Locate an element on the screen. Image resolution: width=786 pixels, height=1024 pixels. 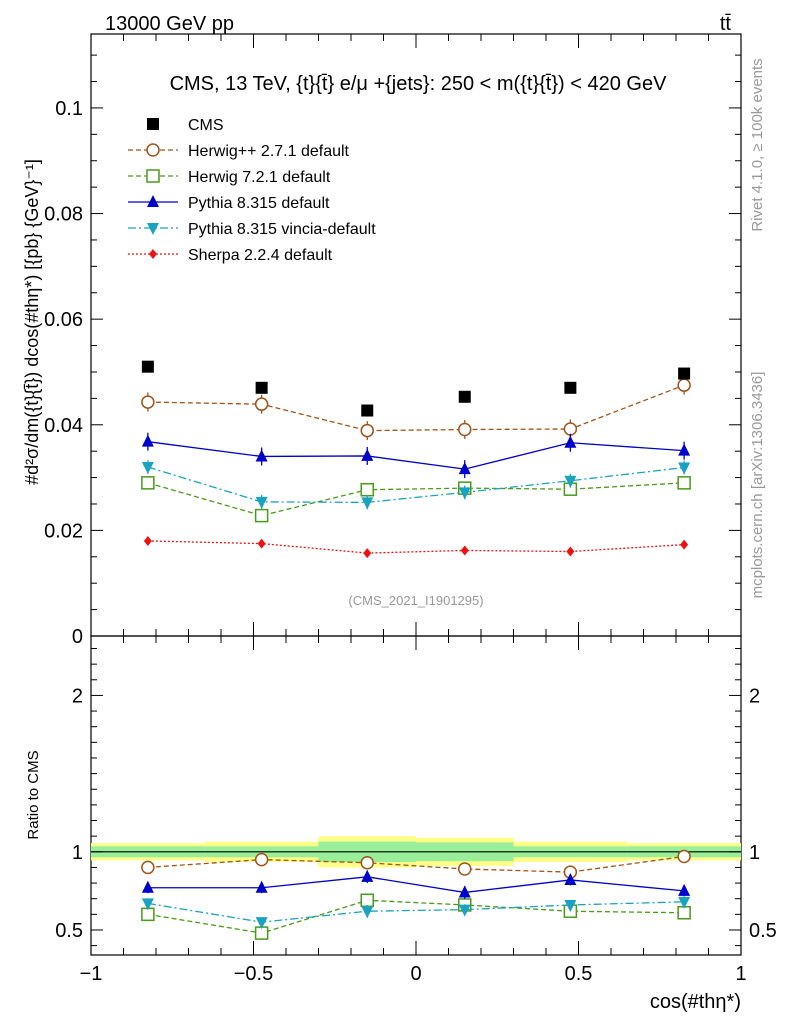
ratio-line-herwig-7-2-1-default is located at coordinates (416, 916).